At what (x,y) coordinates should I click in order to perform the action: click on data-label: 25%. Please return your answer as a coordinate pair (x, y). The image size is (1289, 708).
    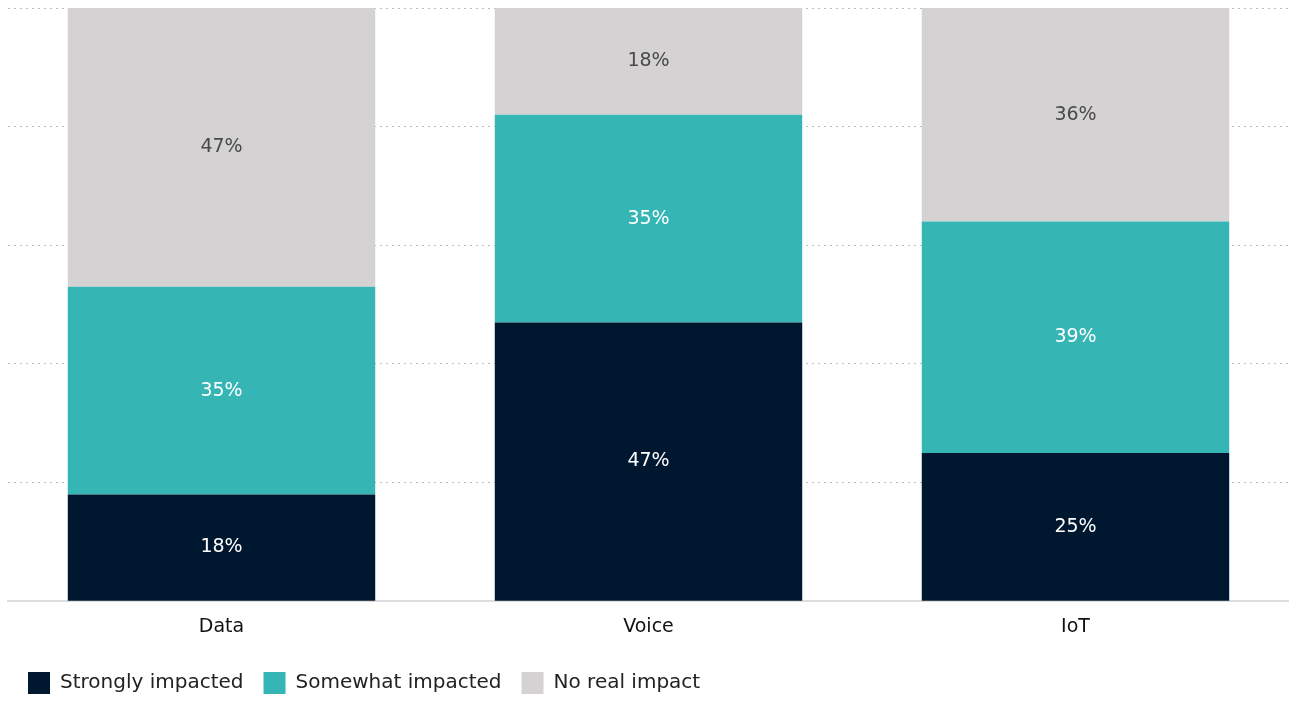
    Looking at the image, I should click on (1075, 524).